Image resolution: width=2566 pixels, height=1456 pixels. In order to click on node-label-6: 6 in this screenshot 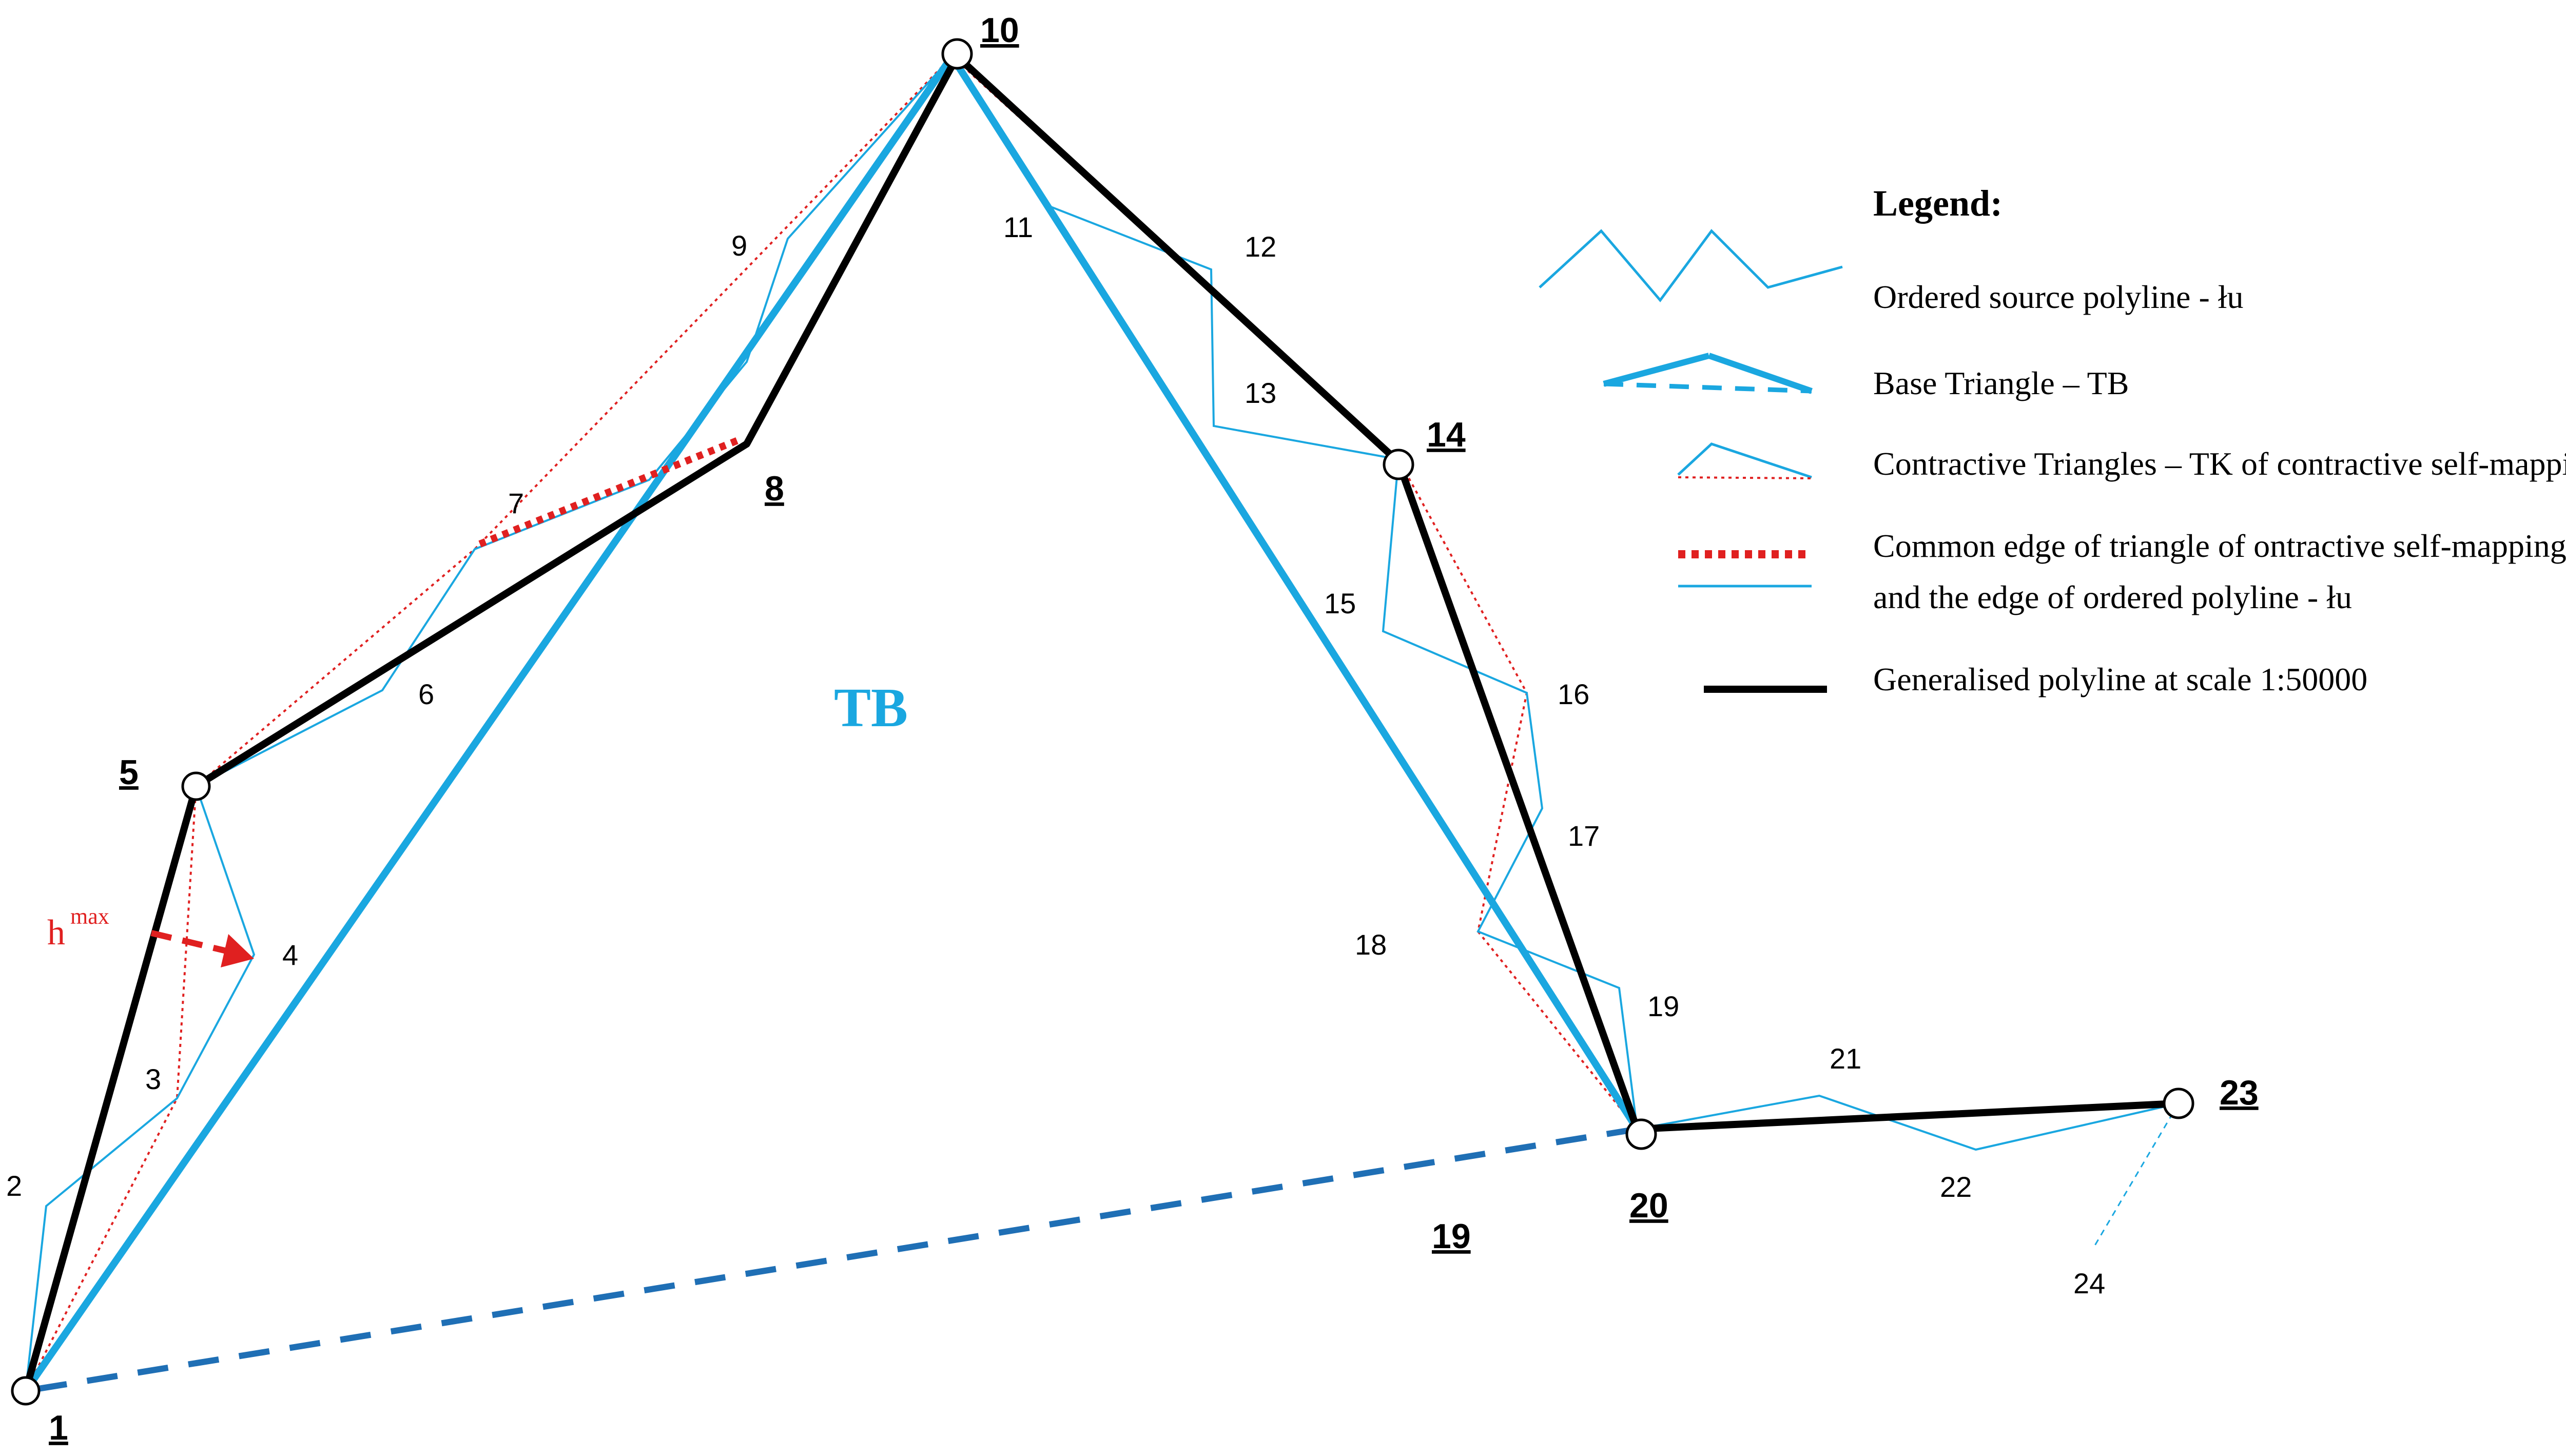, I will do `click(426, 694)`.